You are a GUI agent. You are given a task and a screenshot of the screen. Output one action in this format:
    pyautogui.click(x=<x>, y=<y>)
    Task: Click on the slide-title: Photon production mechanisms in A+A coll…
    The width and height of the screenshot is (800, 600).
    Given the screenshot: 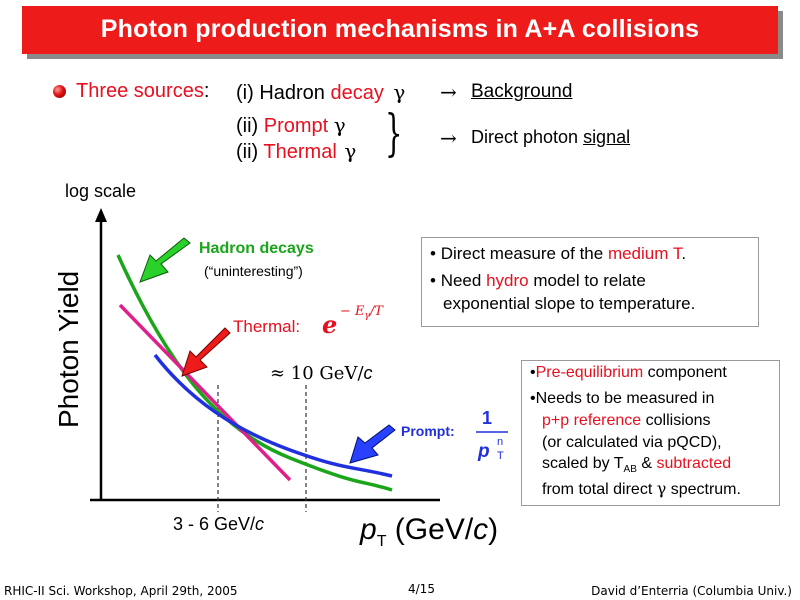 What is the action you would take?
    pyautogui.click(x=400, y=29)
    